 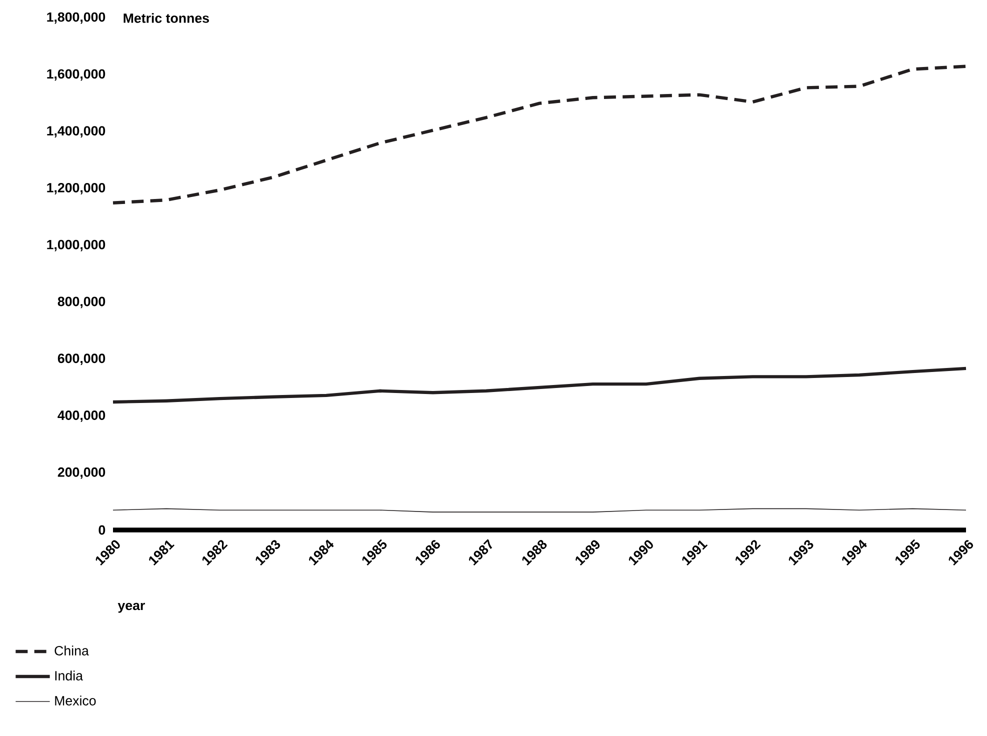 I want to click on y-tick-label: 400,000, so click(x=82, y=416).